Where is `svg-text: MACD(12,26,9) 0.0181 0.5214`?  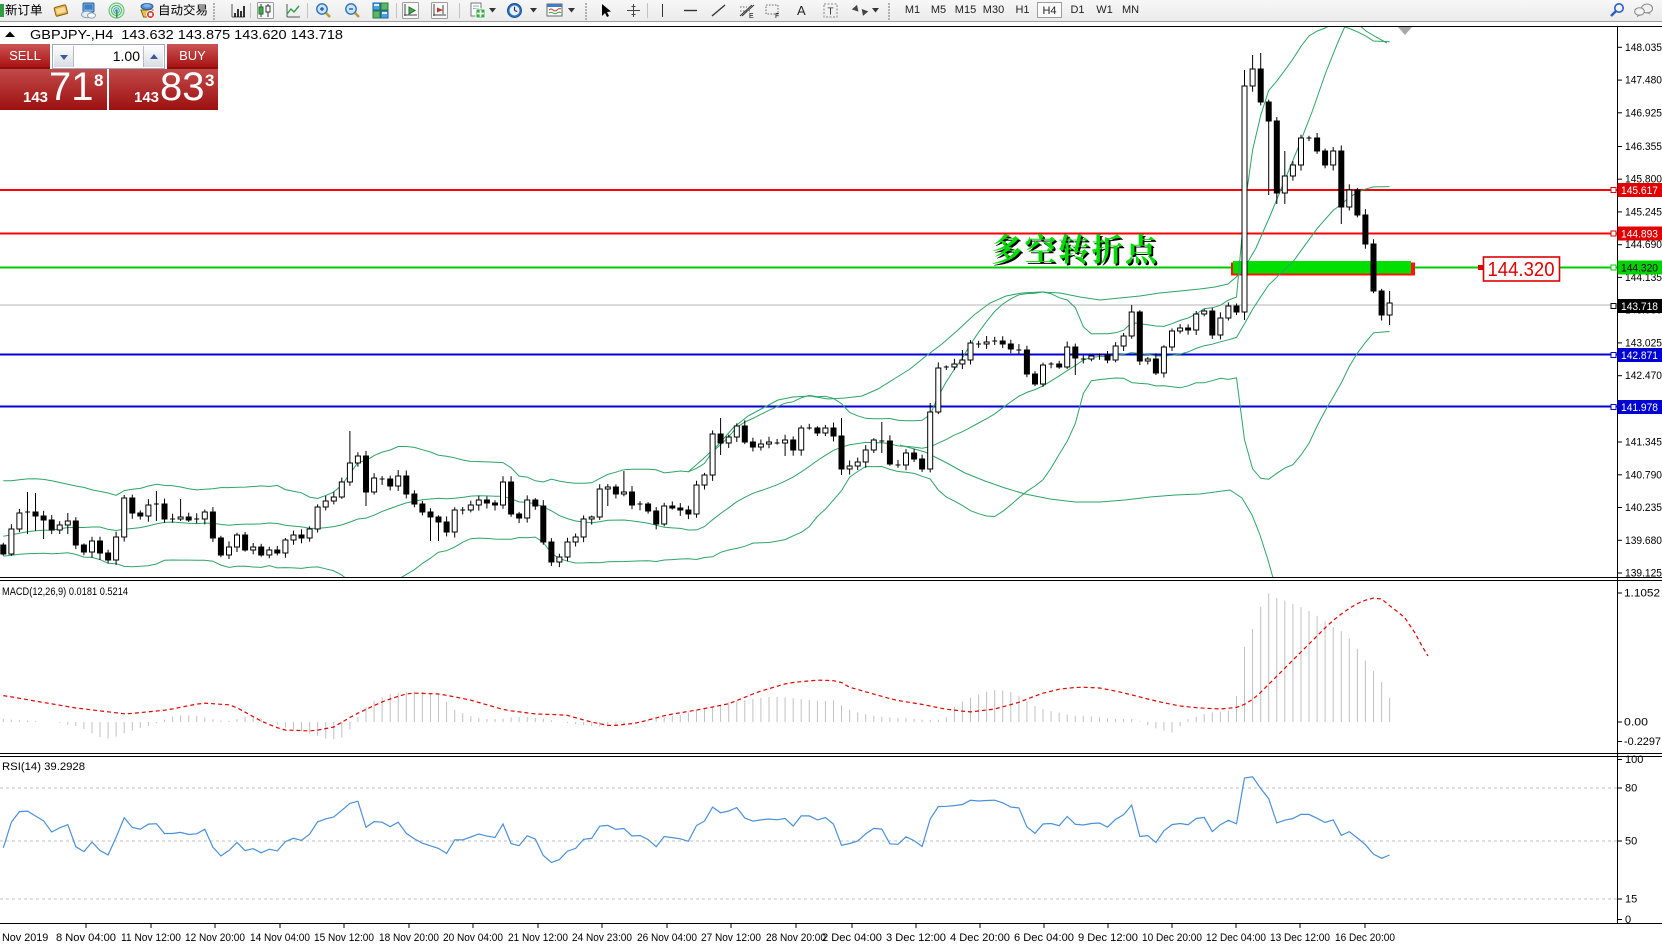 svg-text: MACD(12,26,9) 0.0181 0.5214 is located at coordinates (65, 592).